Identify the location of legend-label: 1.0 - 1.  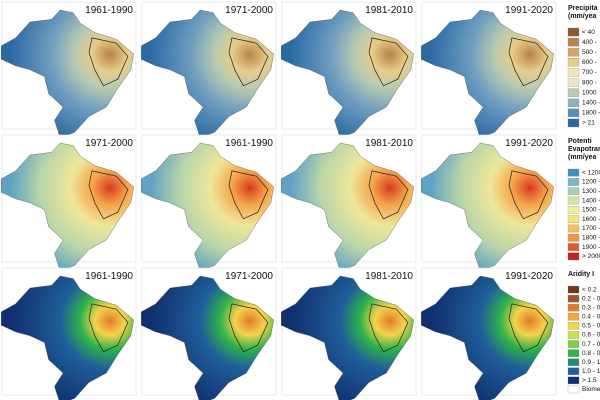
(591, 371).